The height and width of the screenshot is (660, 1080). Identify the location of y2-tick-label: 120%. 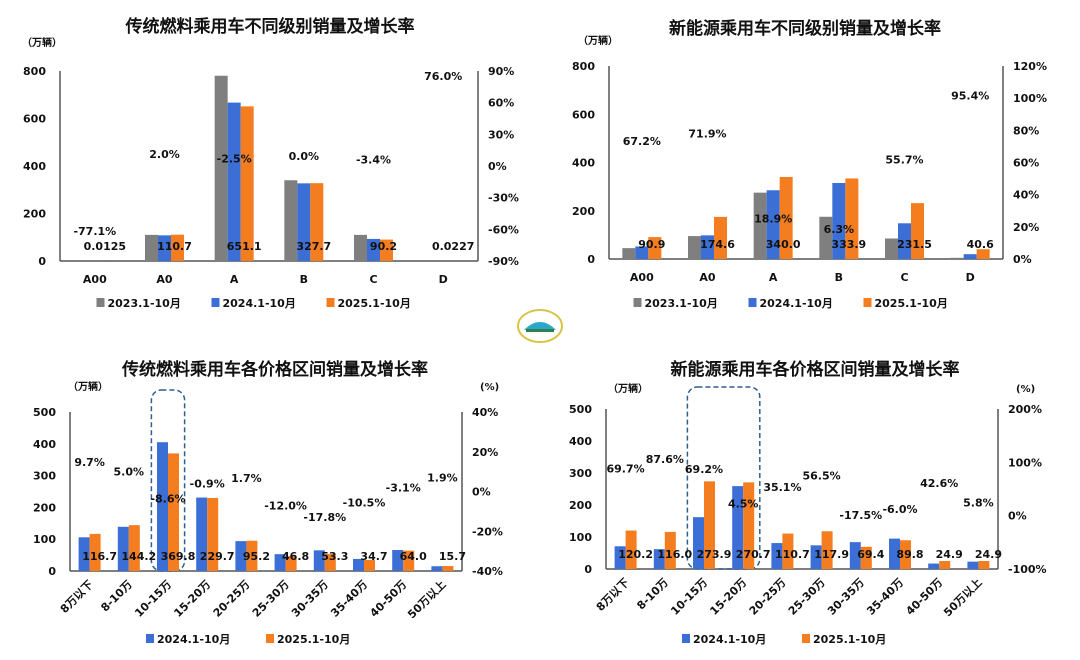
(1030, 66).